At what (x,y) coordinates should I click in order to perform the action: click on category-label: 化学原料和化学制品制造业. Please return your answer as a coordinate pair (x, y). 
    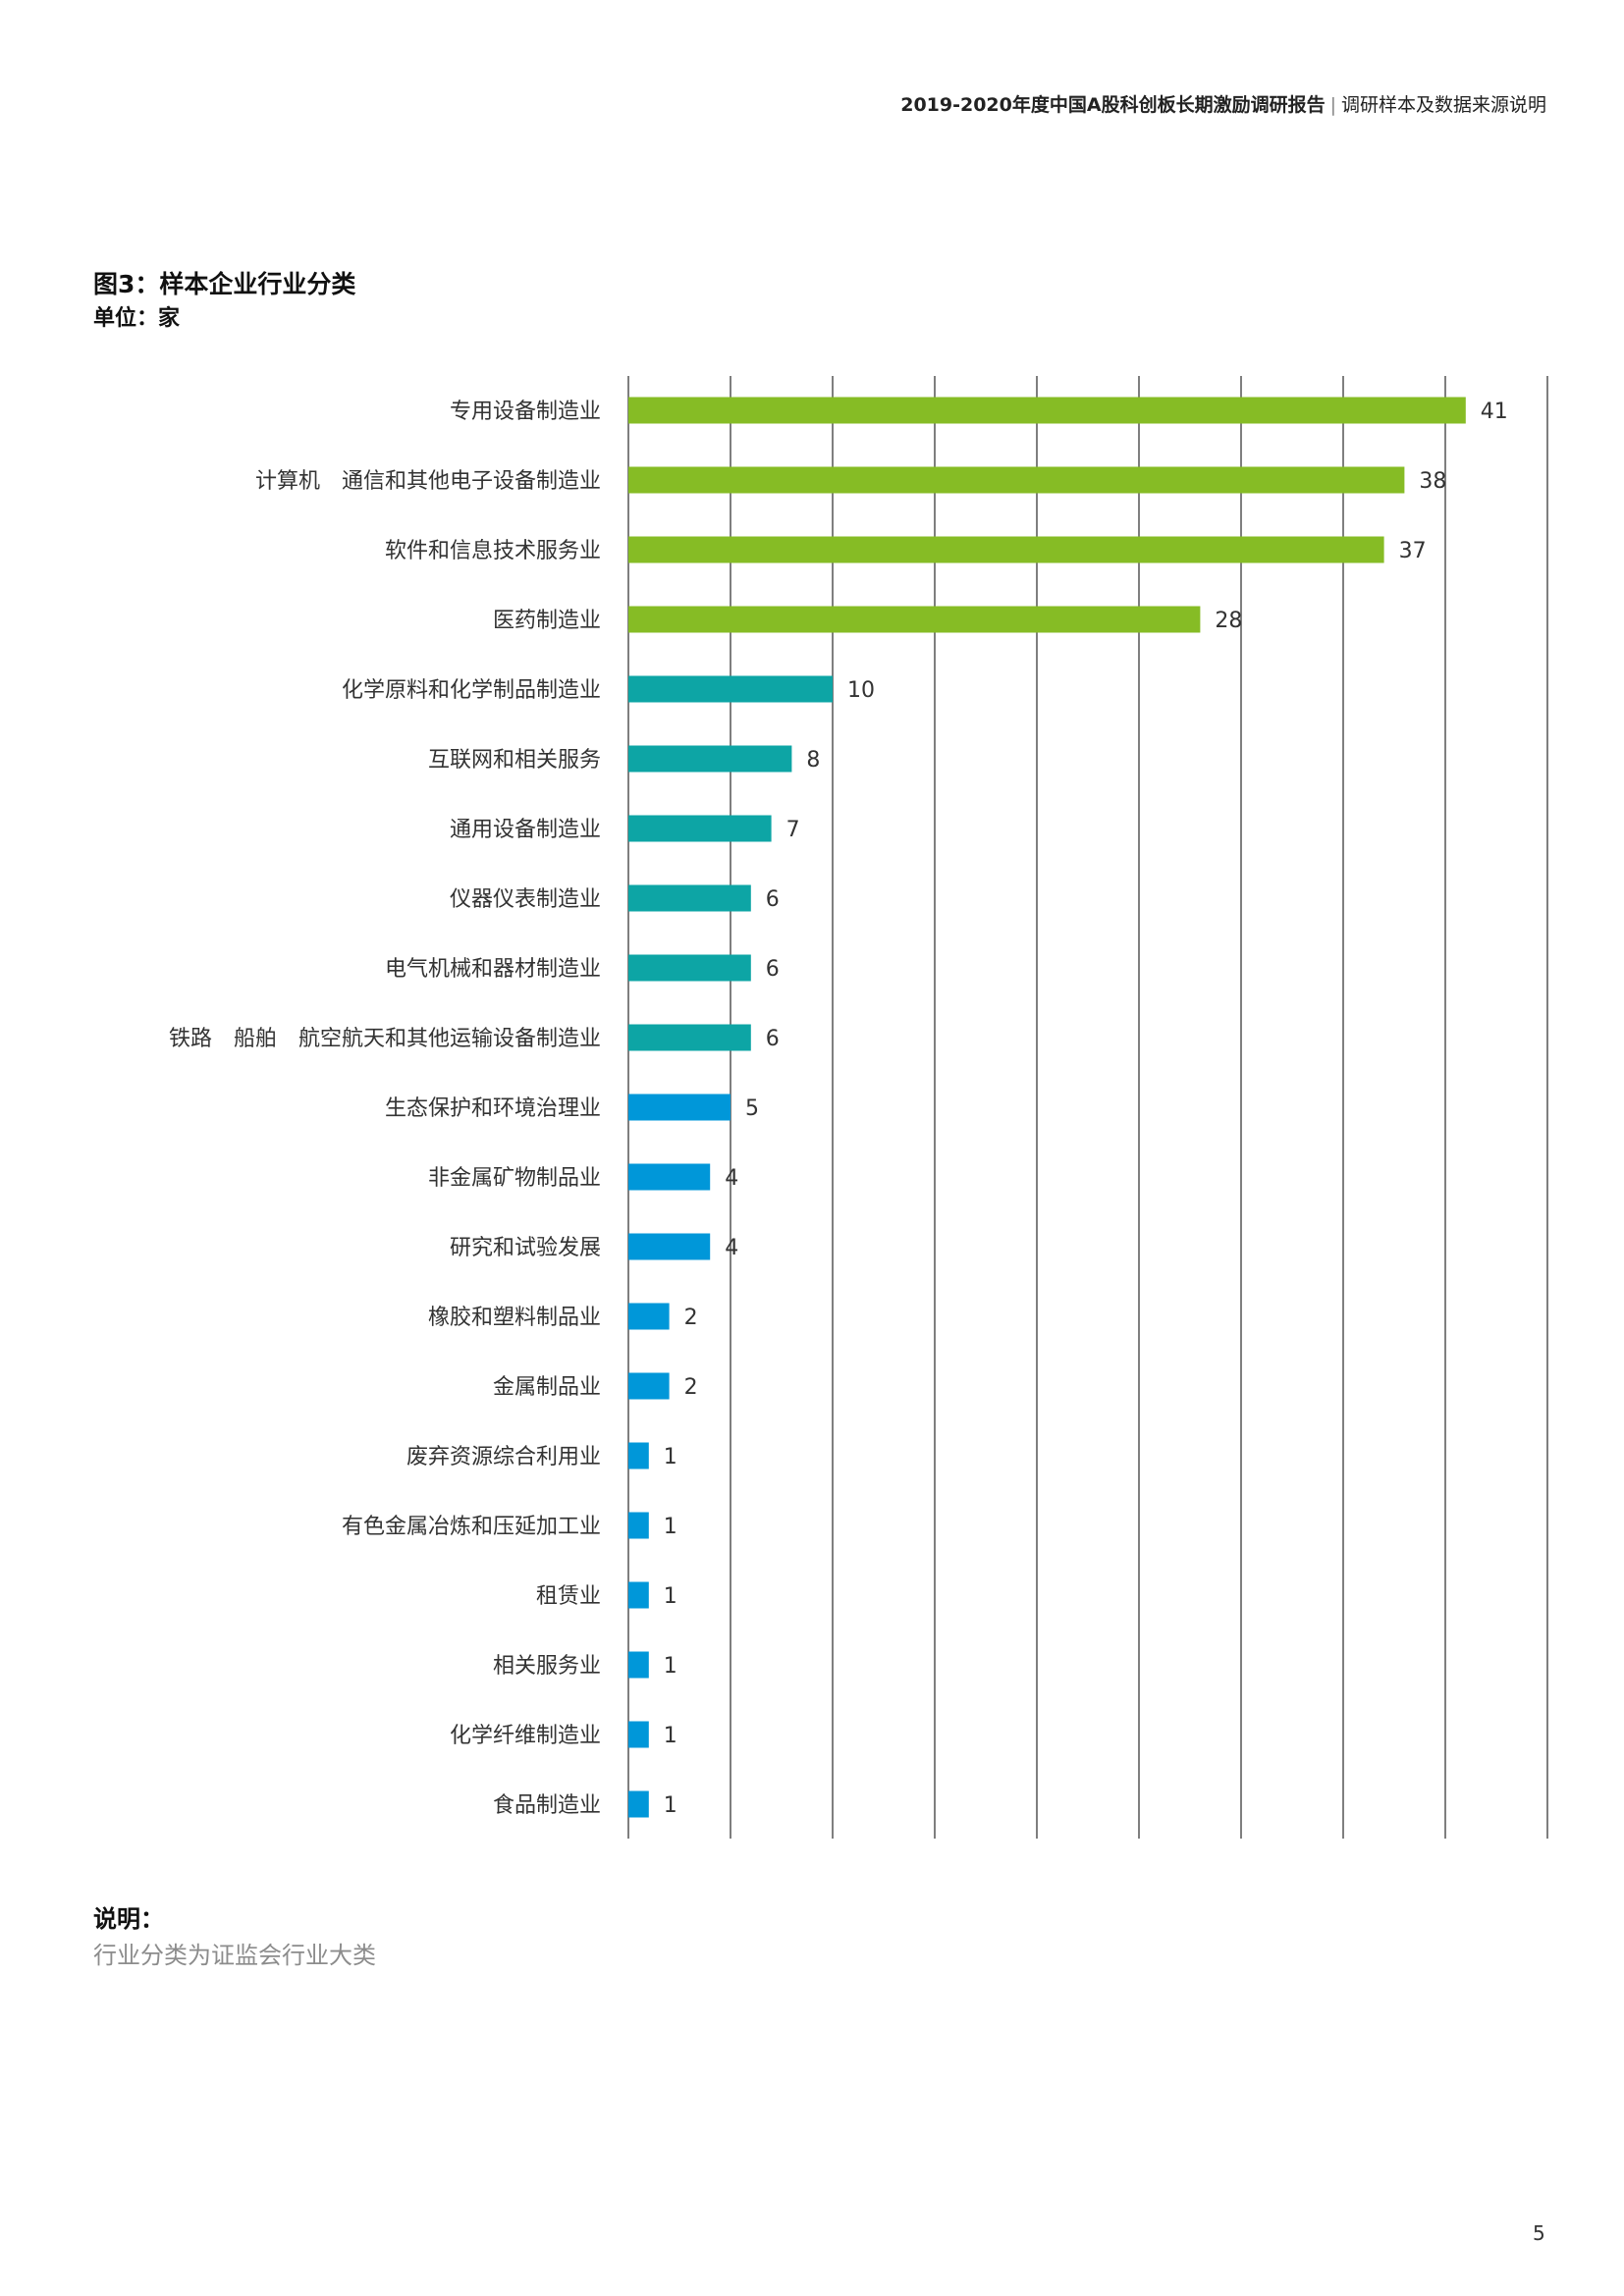
    Looking at the image, I should click on (471, 690).